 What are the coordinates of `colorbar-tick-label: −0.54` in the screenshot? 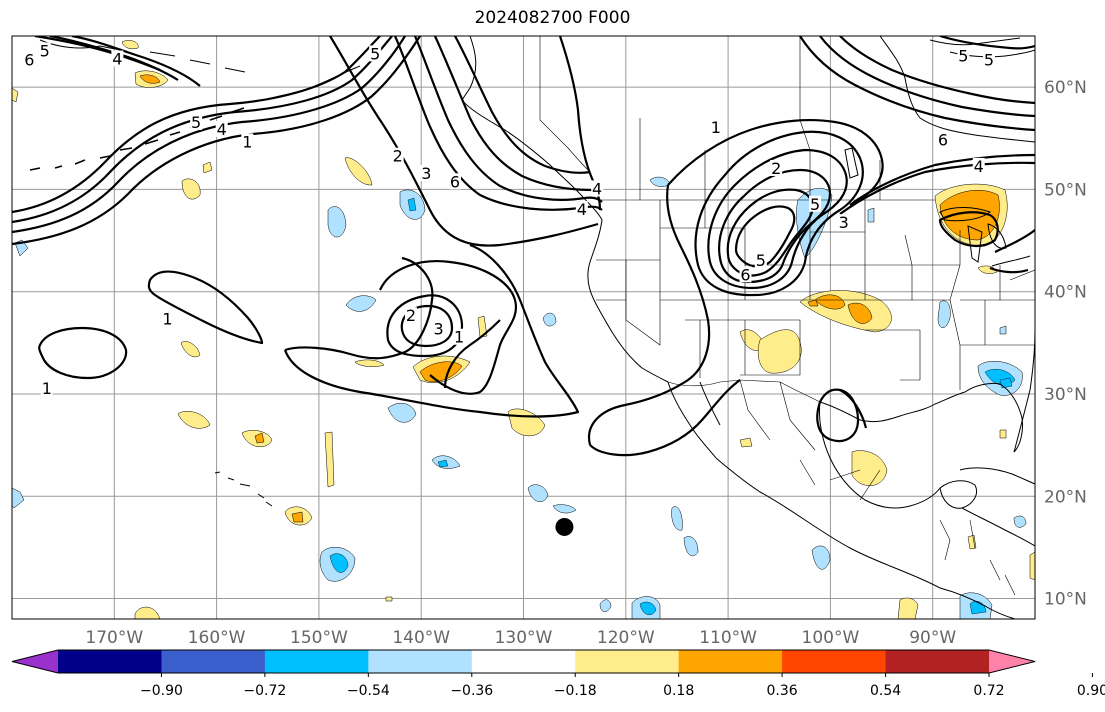 It's located at (368, 691).